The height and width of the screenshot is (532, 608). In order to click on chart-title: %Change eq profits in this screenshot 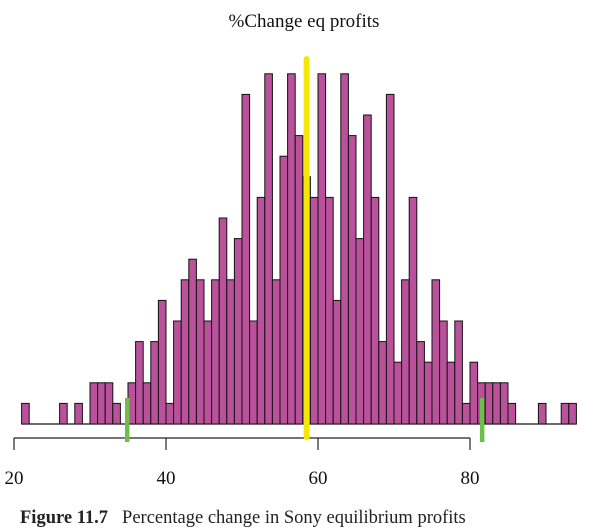, I will do `click(304, 21)`.